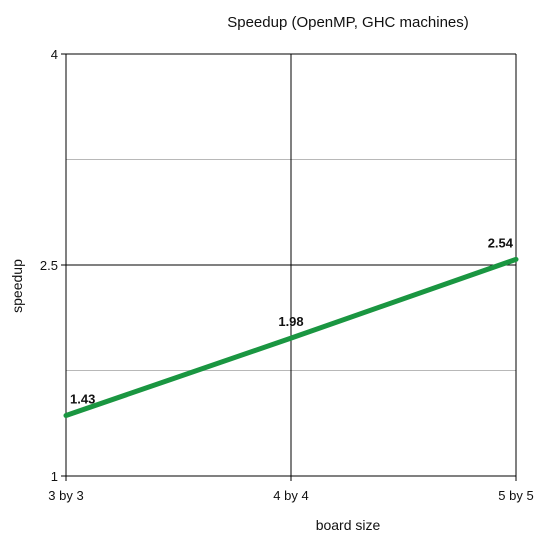  I want to click on data-label: 1.43, so click(82, 399).